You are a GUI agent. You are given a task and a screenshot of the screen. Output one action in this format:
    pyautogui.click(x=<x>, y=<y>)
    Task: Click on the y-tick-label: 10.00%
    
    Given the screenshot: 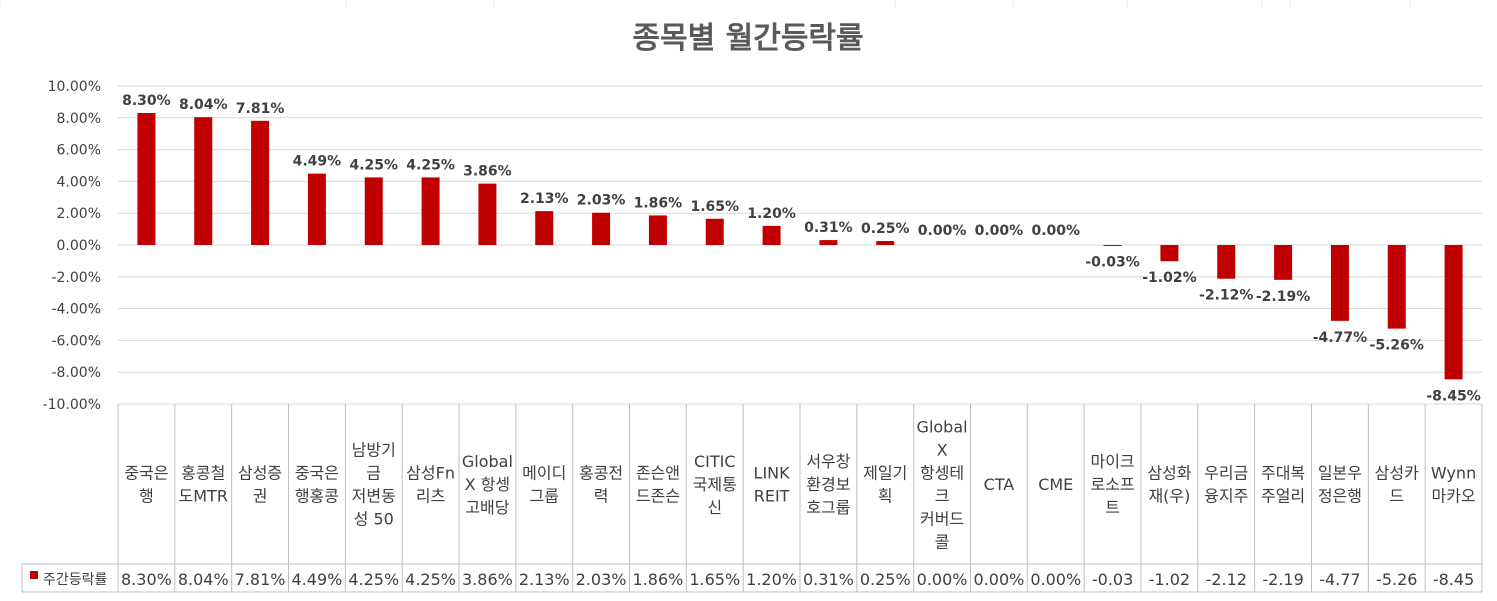 What is the action you would take?
    pyautogui.click(x=74, y=87)
    